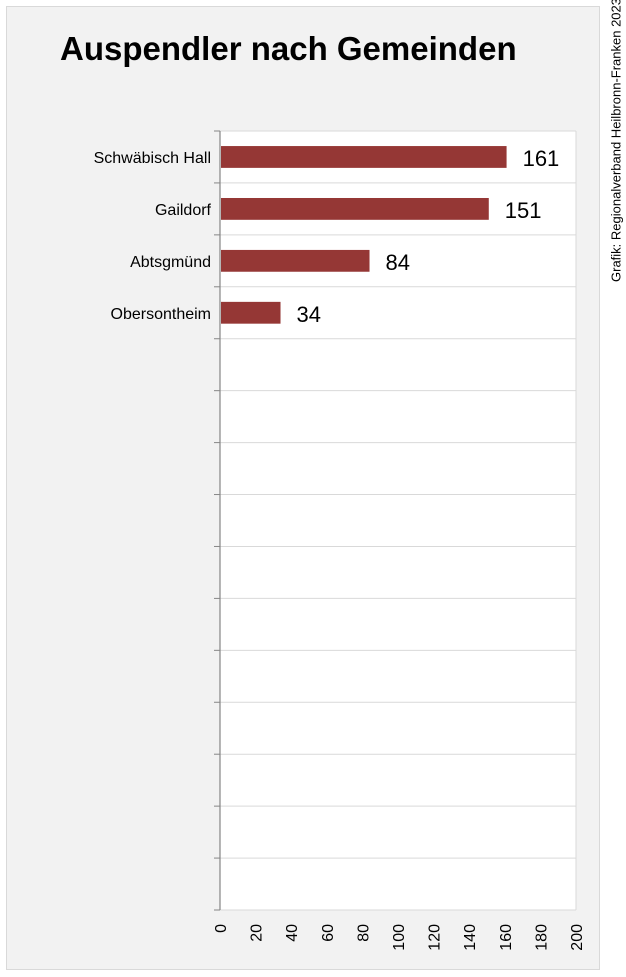  What do you see at coordinates (399, 937) in the screenshot?
I see `x-tick-label: 100` at bounding box center [399, 937].